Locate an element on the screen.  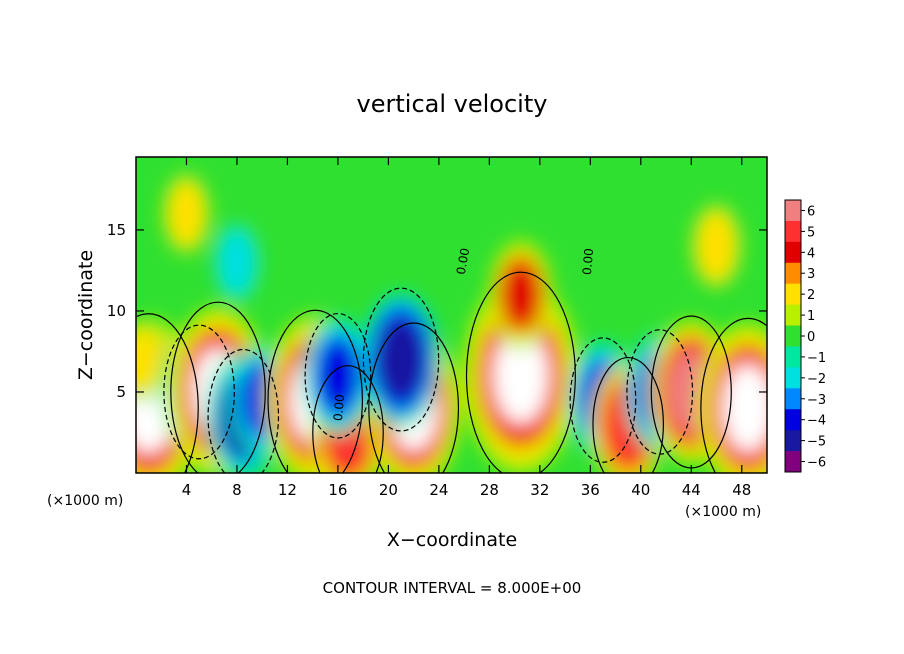
colorbar-swatch-−4 is located at coordinates (793, 420).